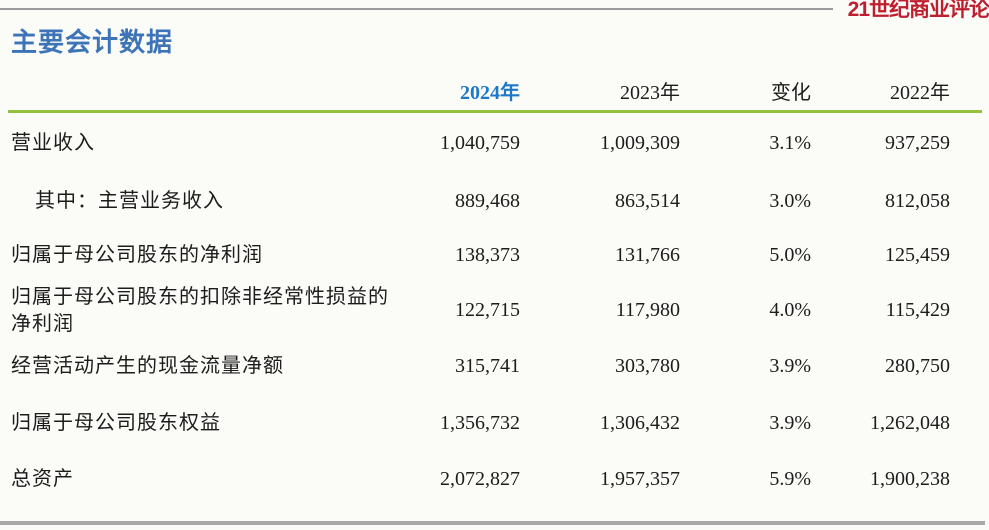  Describe the element at coordinates (416, 9) in the screenshot. I see `top-divider` at that location.